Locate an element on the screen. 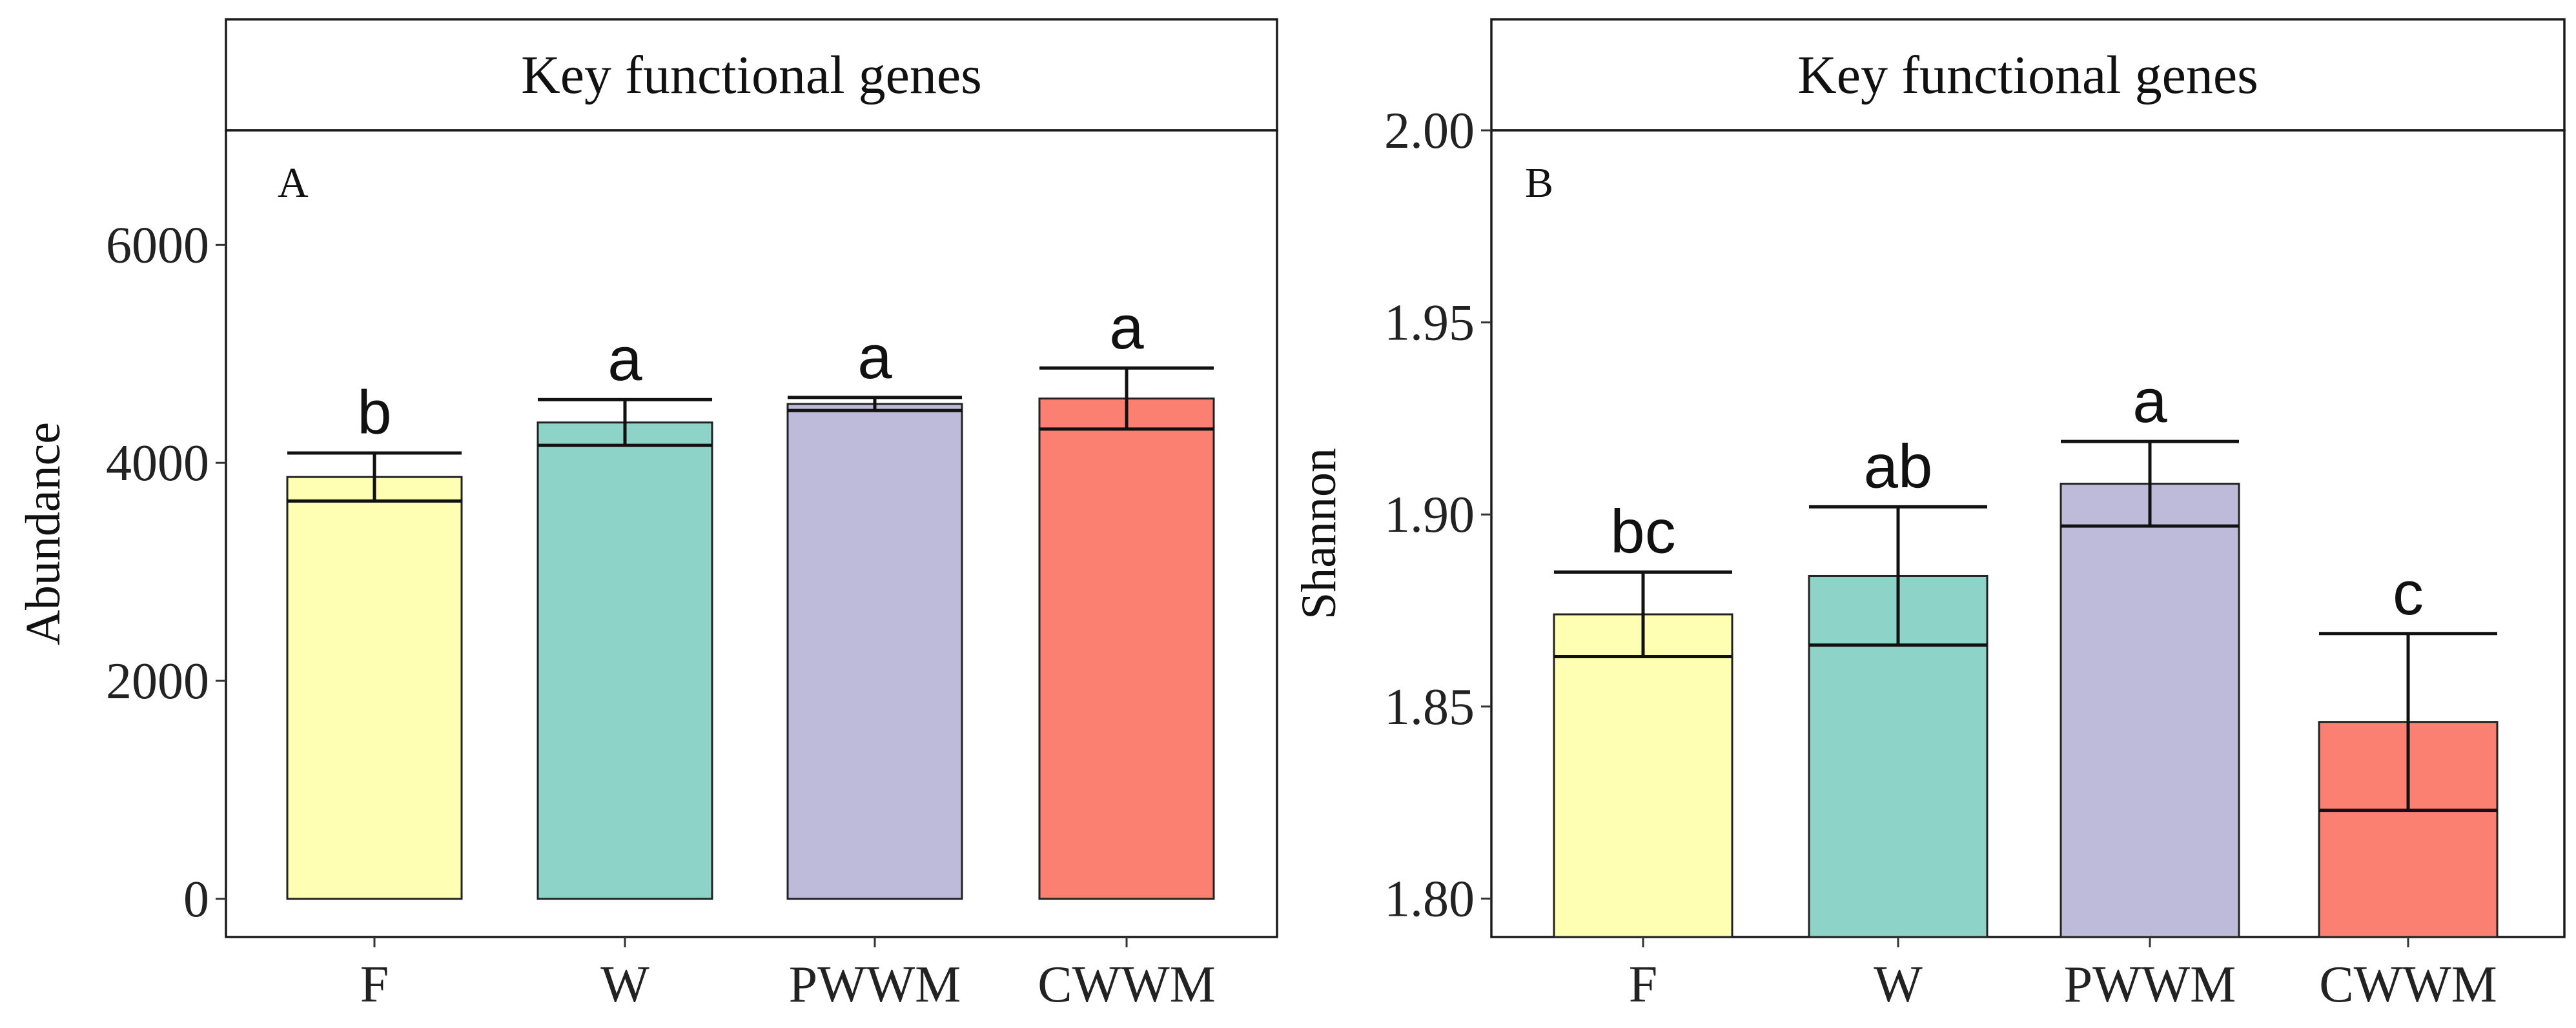  panel-b-x-tick-label: W is located at coordinates (1899, 984).